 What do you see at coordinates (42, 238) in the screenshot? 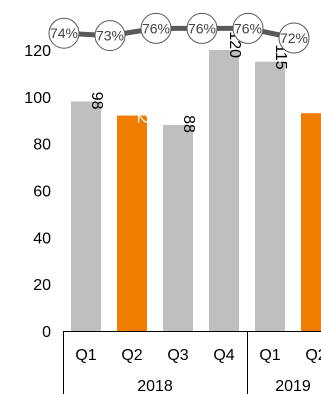
I see `y-tick-label: 40` at bounding box center [42, 238].